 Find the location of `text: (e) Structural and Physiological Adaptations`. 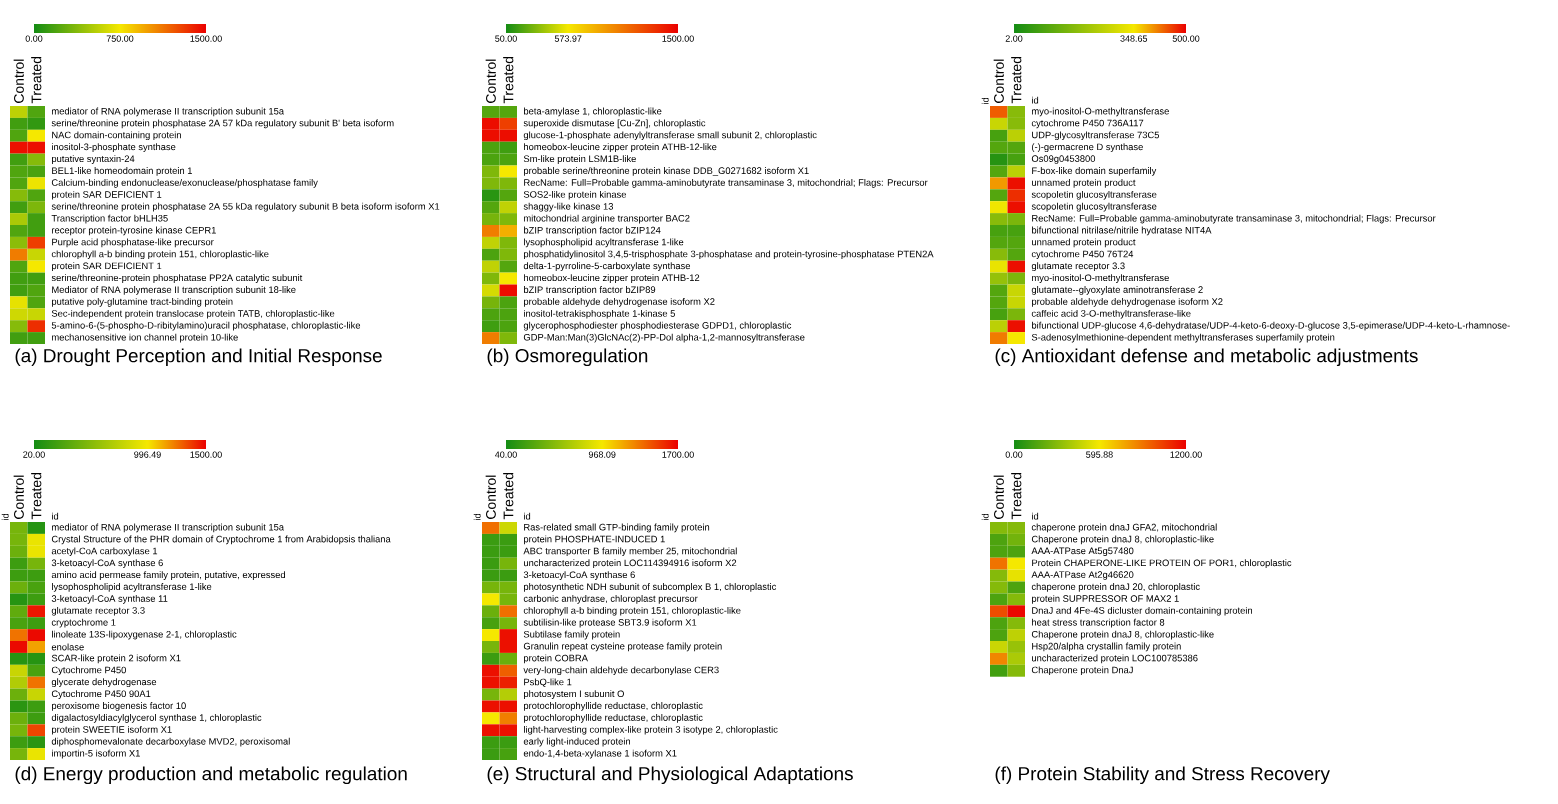

text: (e) Structural and Physiological Adaptations is located at coordinates (670, 775).